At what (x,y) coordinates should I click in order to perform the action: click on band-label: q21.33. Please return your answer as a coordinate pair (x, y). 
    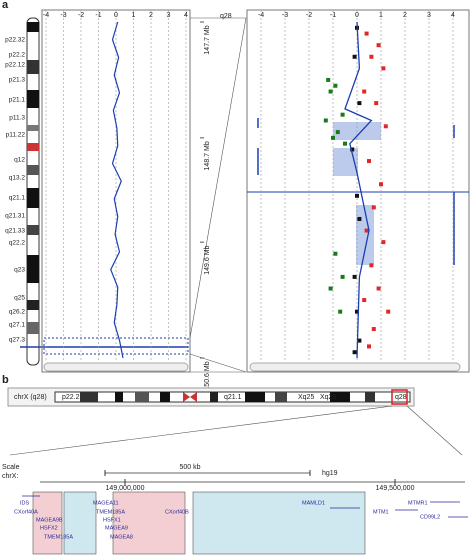
    Looking at the image, I should click on (15, 231).